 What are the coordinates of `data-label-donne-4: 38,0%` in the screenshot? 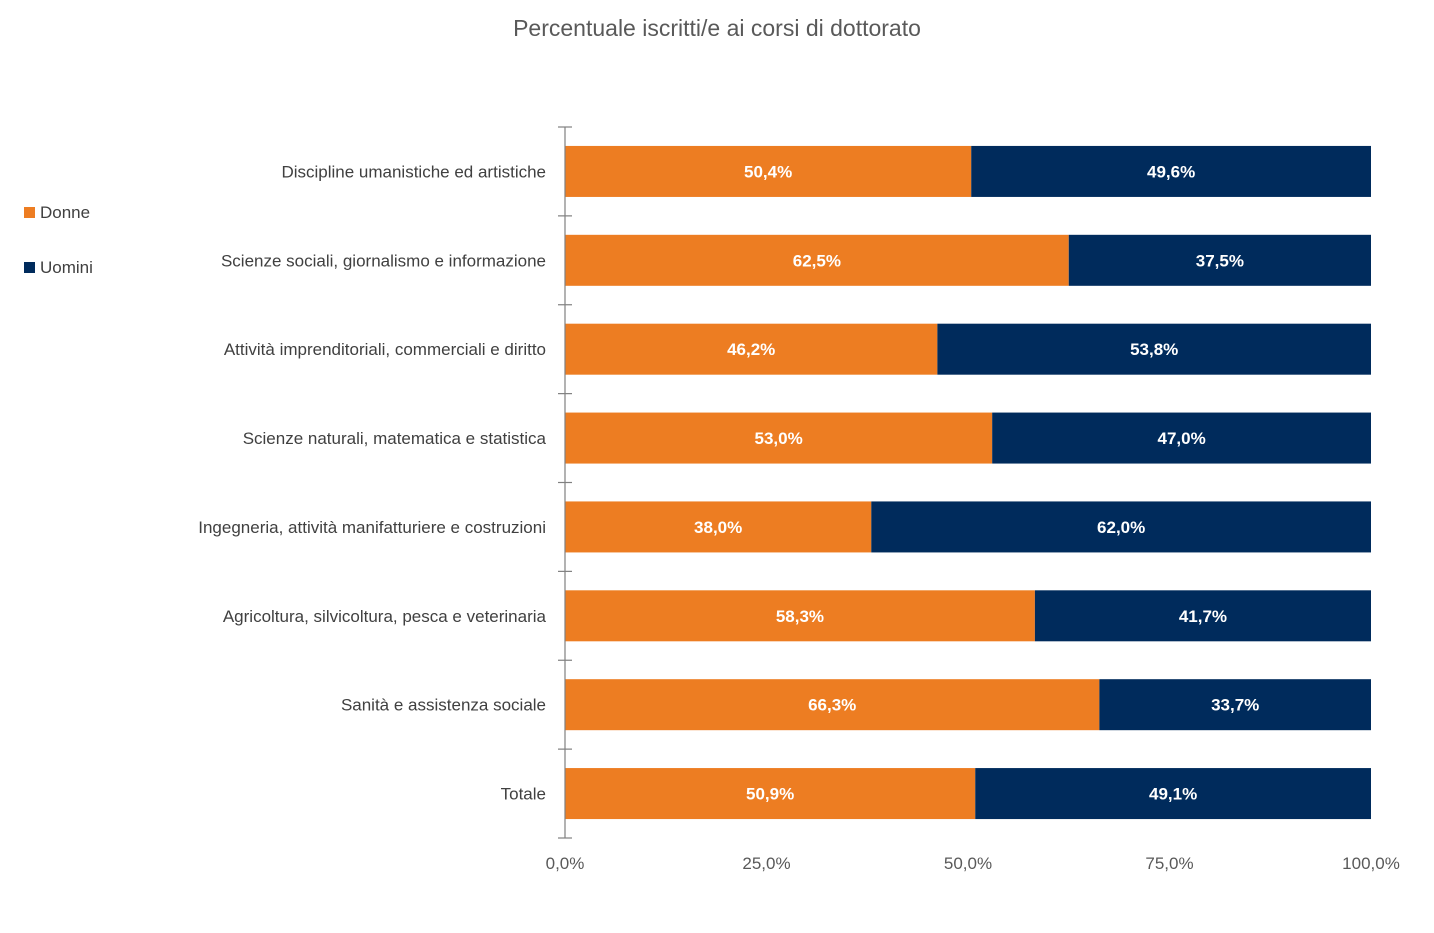 It's located at (718, 527).